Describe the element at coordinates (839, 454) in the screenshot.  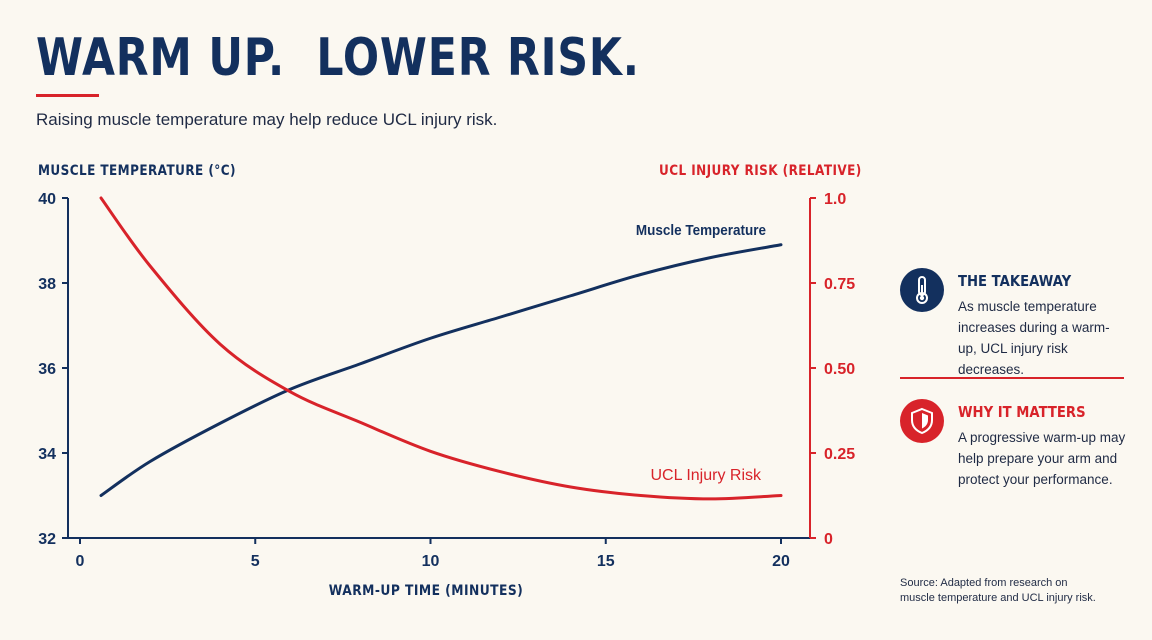
I see `y-right-tick-label: 0.25` at that location.